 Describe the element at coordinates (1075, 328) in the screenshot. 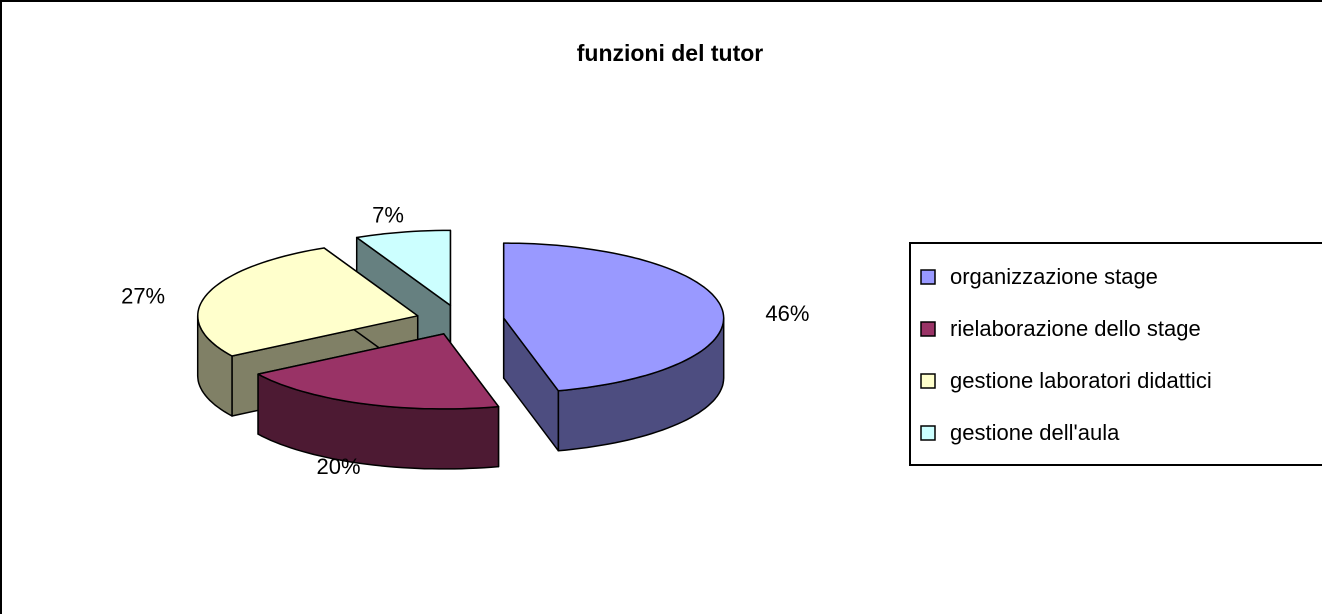

I see `legend-label: rielaborazione dello stage` at that location.